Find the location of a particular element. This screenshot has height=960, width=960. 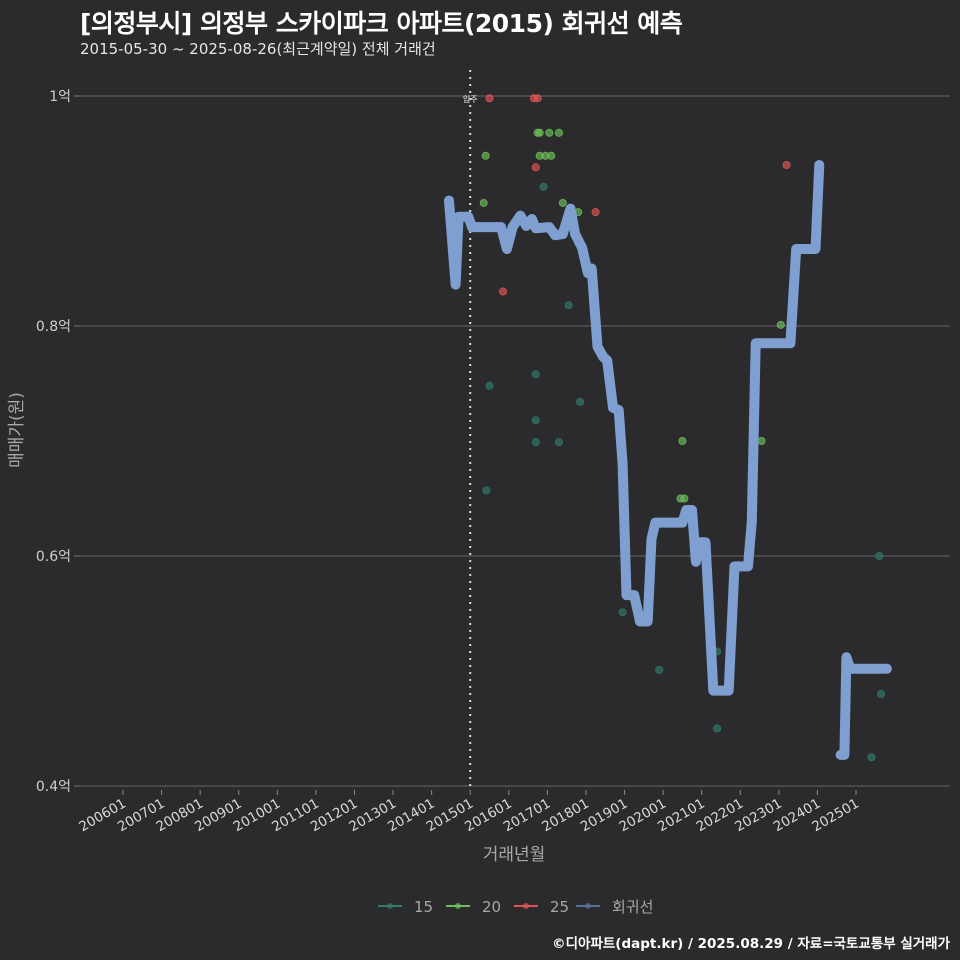

legend-label: 회귀선 is located at coordinates (632, 907).